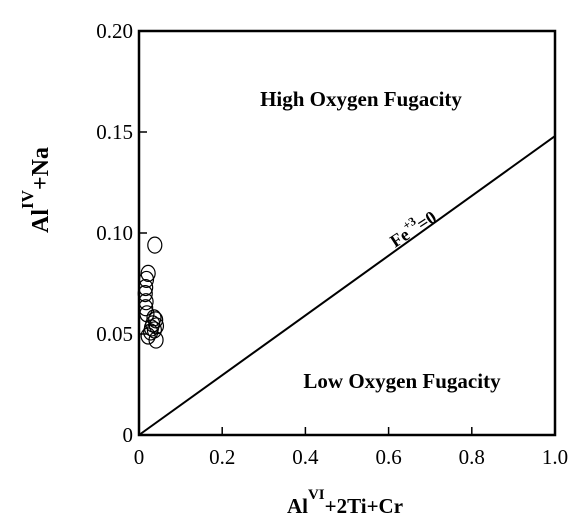  I want to click on data-points, so click(151, 292).